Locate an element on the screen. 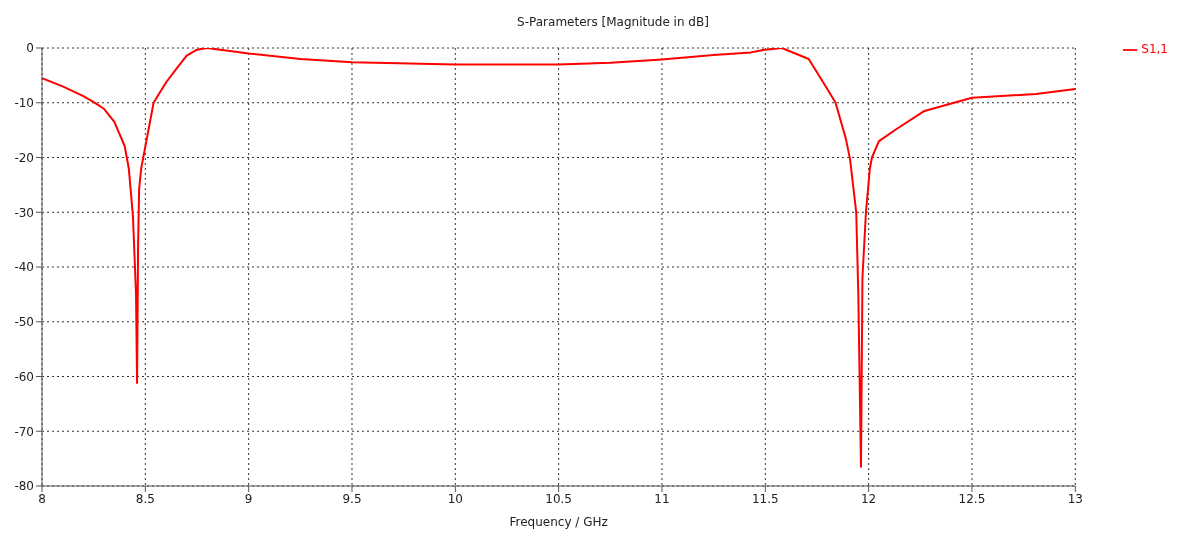 This screenshot has height=537, width=1187. x-tick-label: 9.5 is located at coordinates (352, 498).